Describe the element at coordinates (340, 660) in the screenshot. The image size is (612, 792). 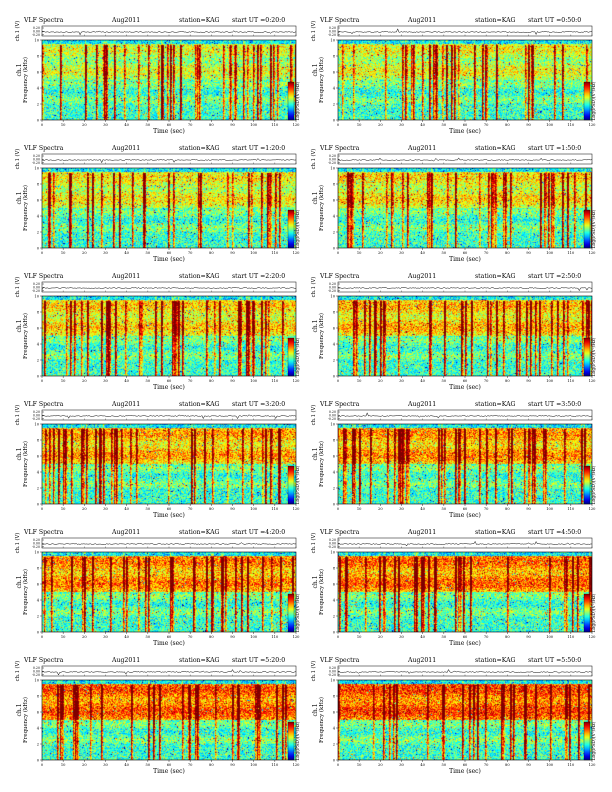
I see `panel-program-title: VLF Spectra` at that location.